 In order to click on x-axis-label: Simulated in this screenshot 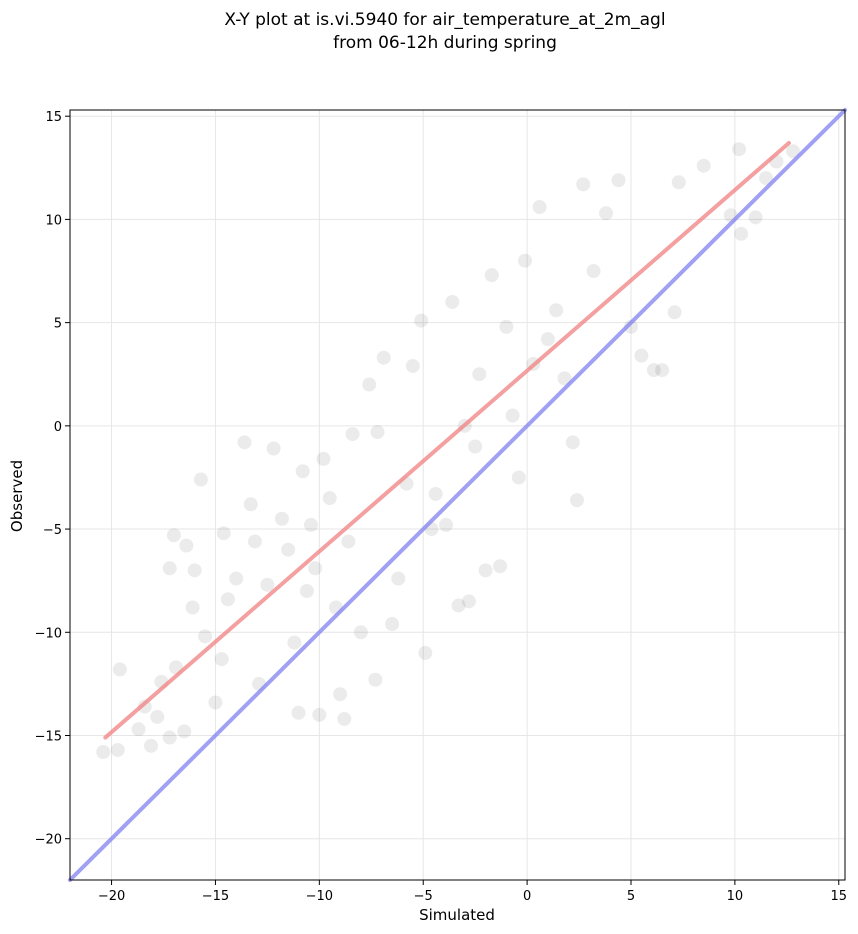, I will do `click(457, 915)`.